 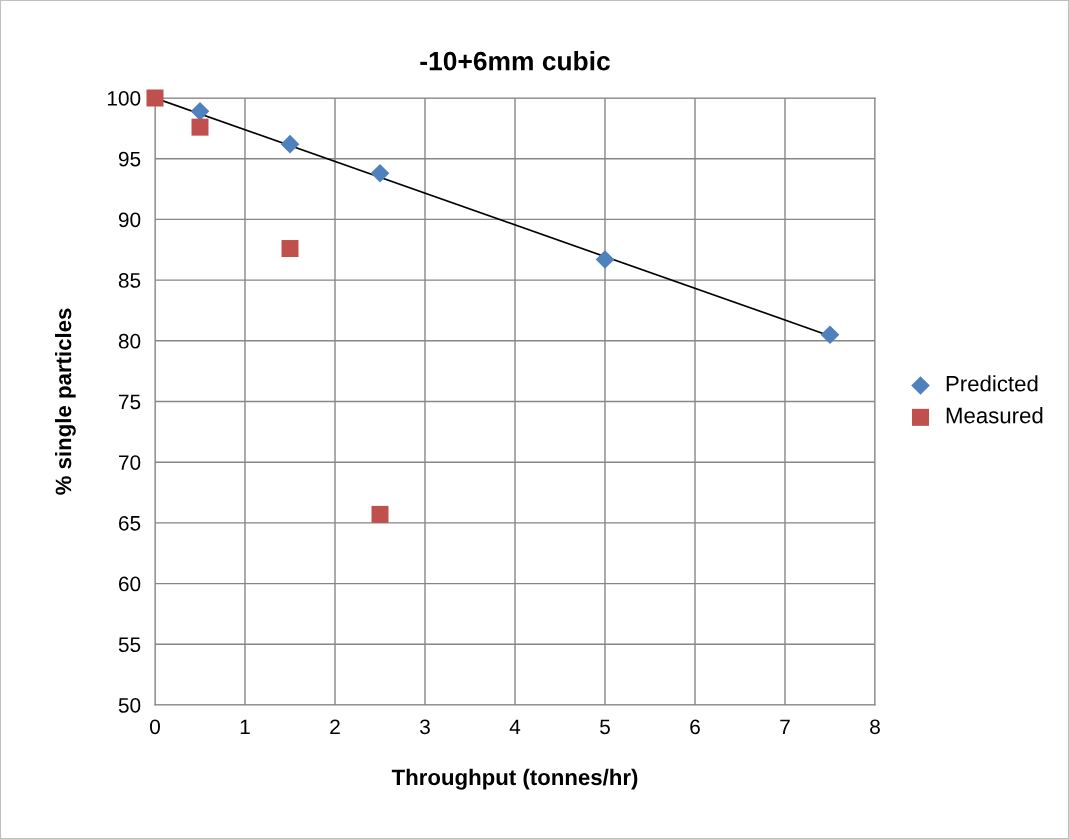 What do you see at coordinates (130, 523) in the screenshot?
I see `y-tick-label: 65` at bounding box center [130, 523].